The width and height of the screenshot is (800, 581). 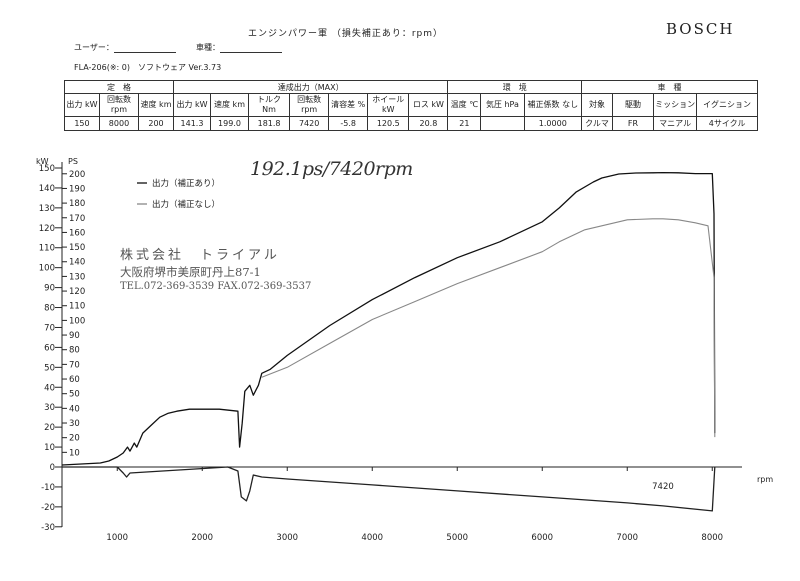 I want to click on software-version: FLA-206(※: 0) ソフトウェア Ver.3.73, so click(x=148, y=67).